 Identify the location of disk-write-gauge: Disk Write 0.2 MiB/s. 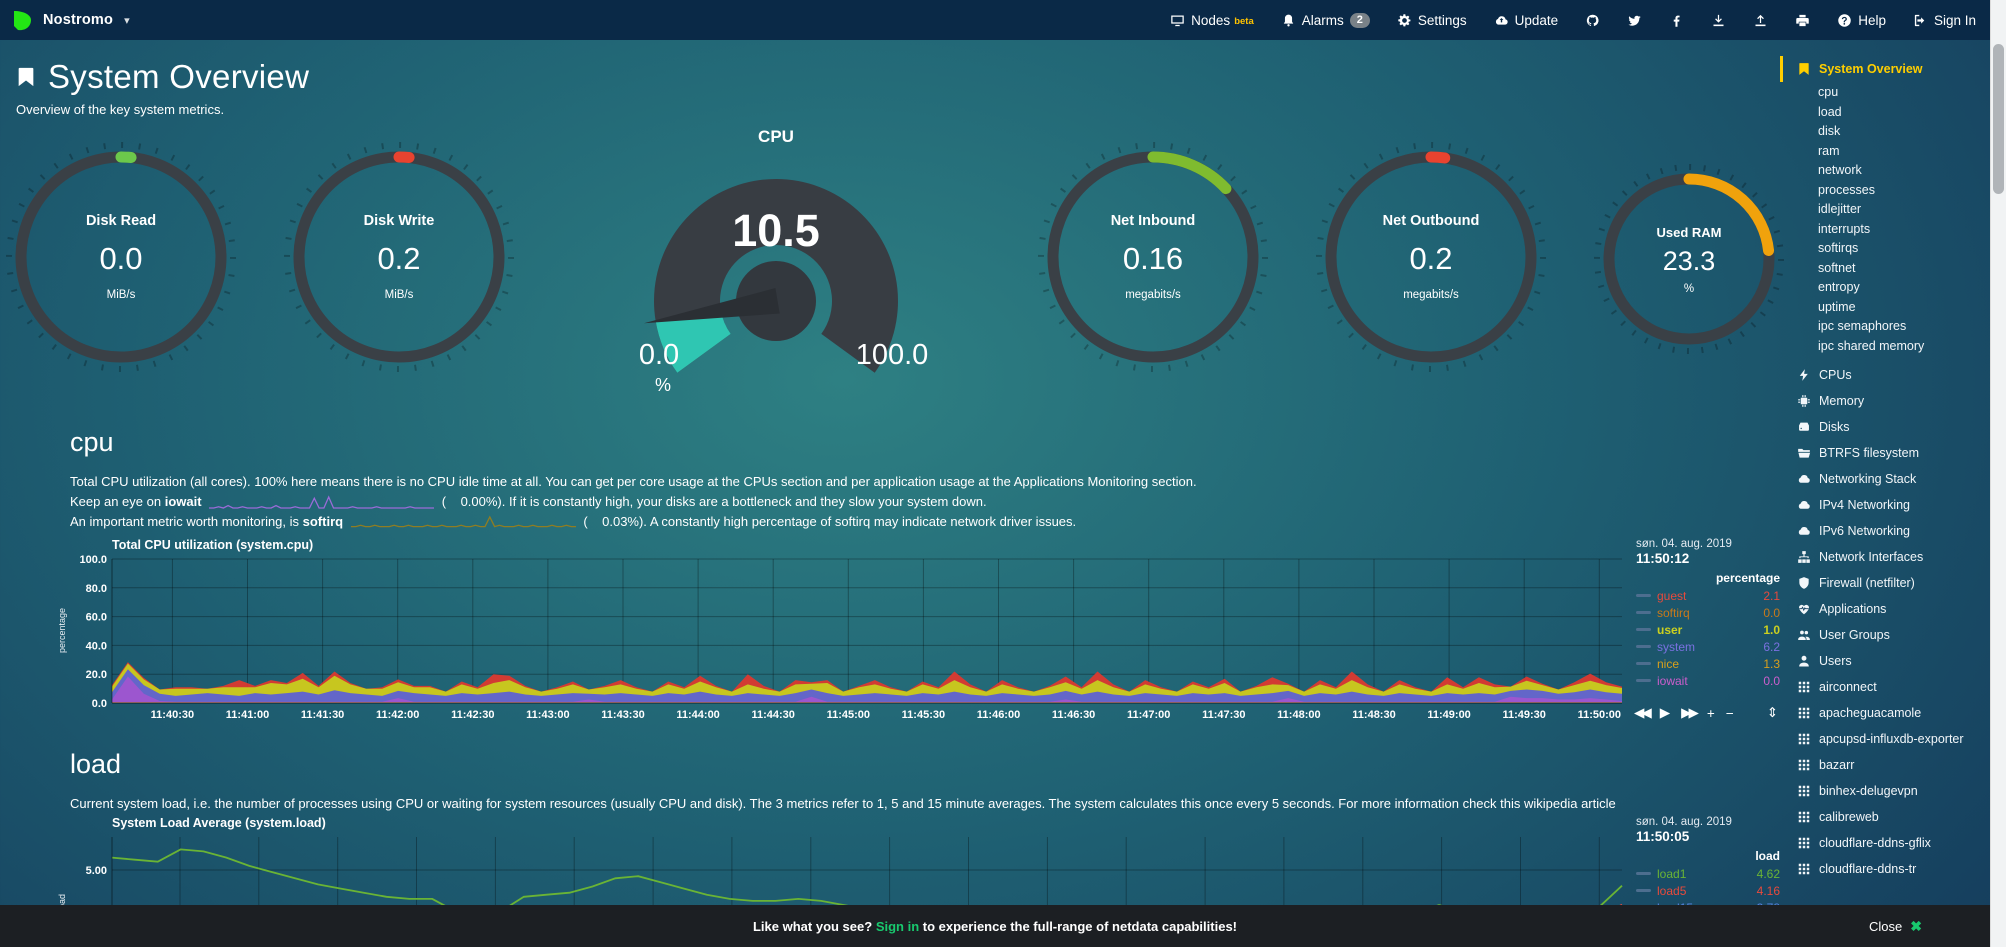
(399, 257).